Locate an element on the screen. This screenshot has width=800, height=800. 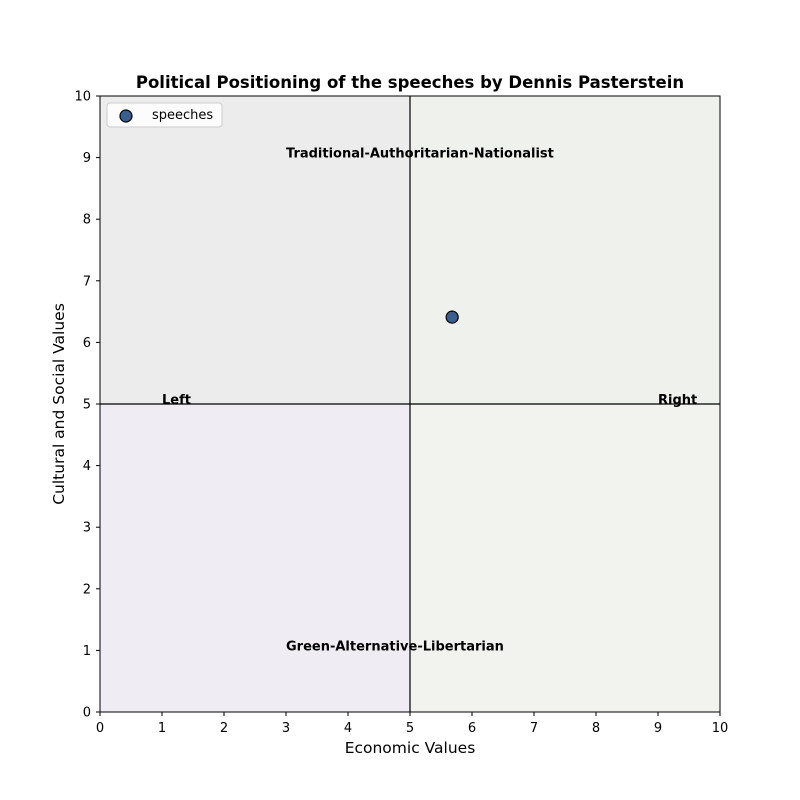
scatter-points is located at coordinates (452, 317).